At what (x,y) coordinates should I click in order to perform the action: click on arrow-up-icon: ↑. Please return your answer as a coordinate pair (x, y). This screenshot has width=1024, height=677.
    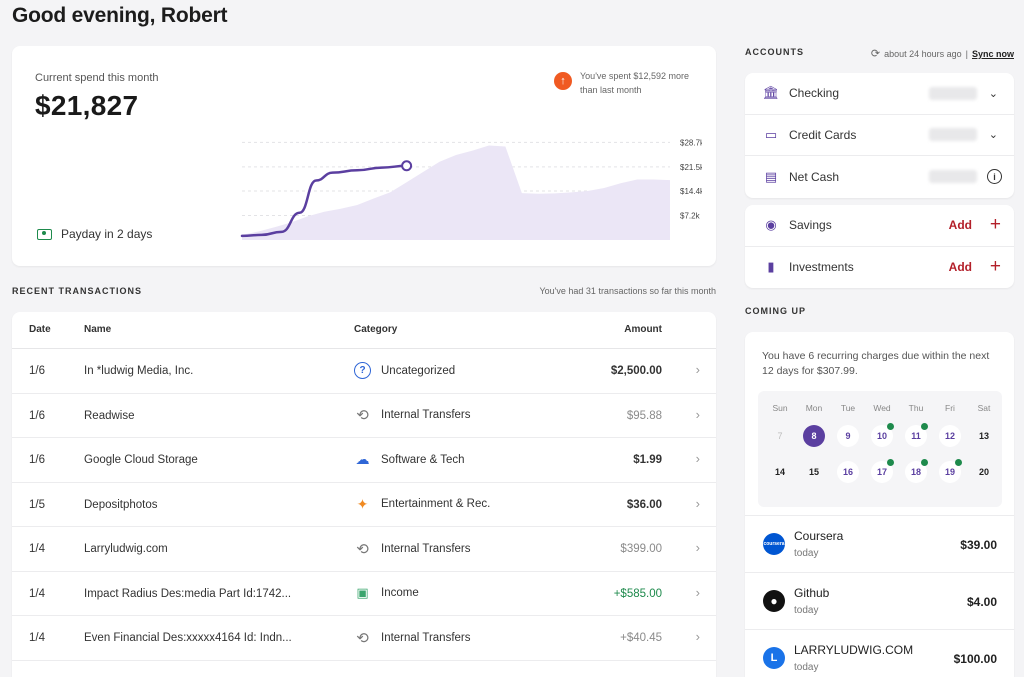
    Looking at the image, I should click on (563, 81).